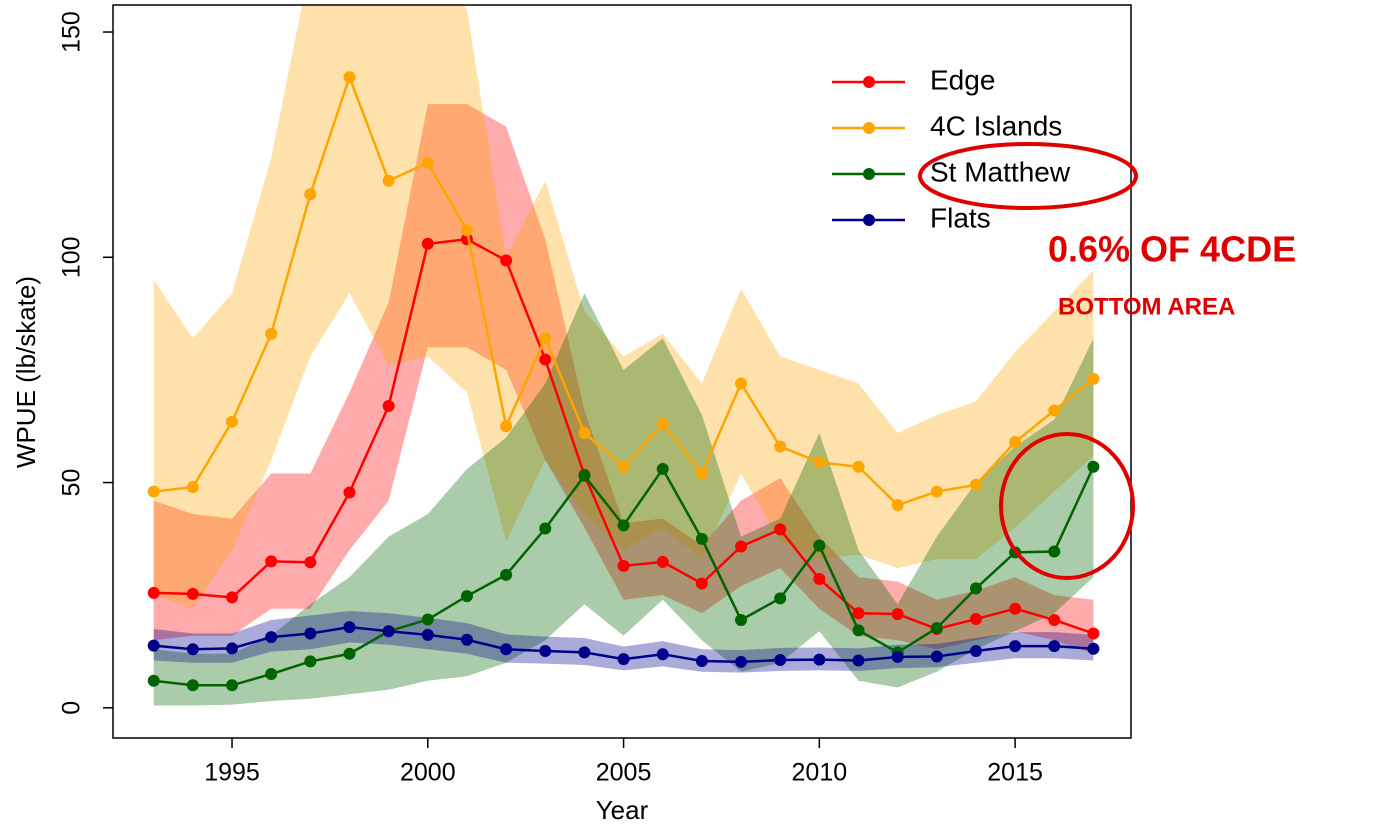 This screenshot has width=1384, height=834. What do you see at coordinates (1172, 249) in the screenshot?
I see `annotation: 0.6% OF 4CDE` at bounding box center [1172, 249].